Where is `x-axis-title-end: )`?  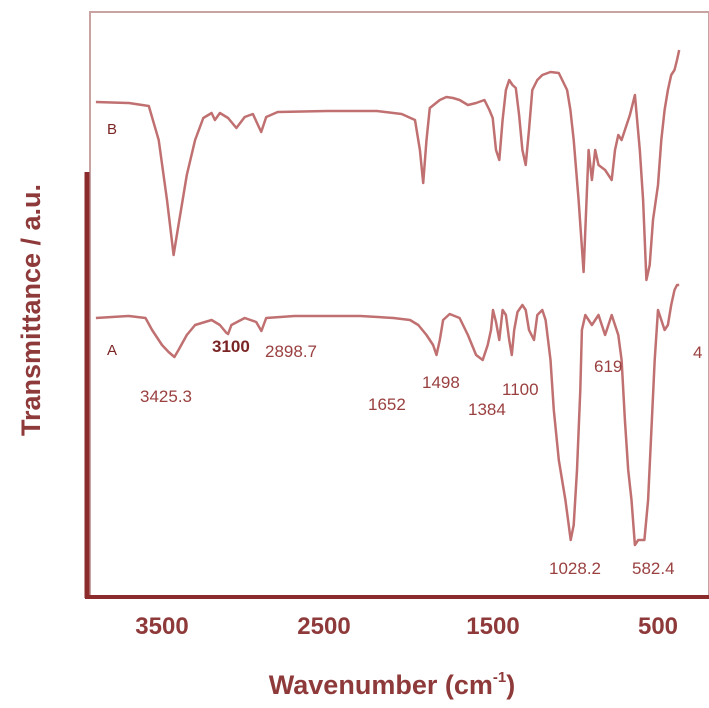 x-axis-title-end: ) is located at coordinates (510, 685).